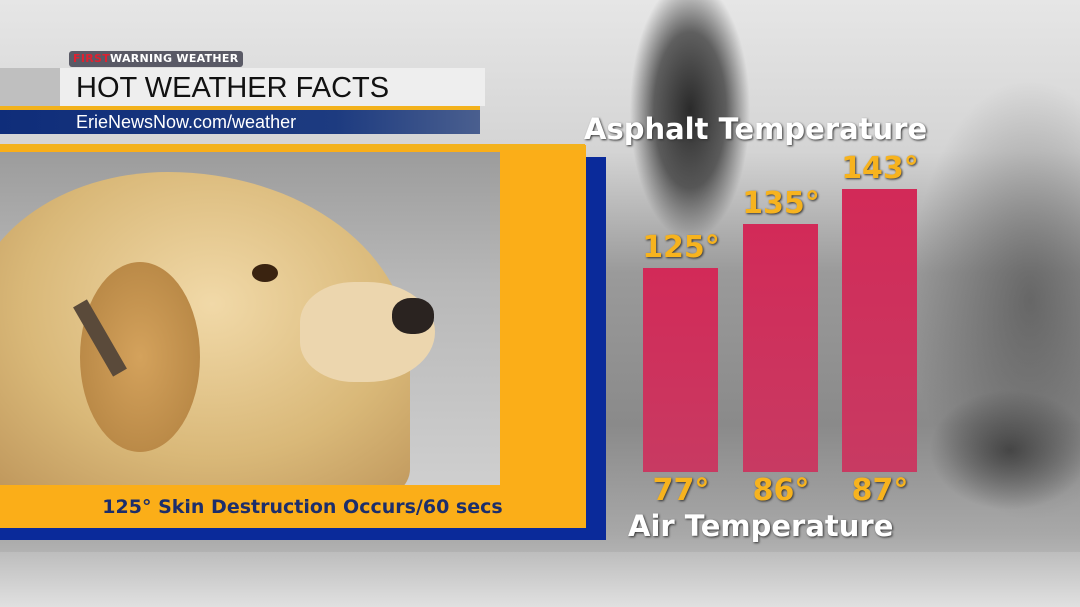 The height and width of the screenshot is (607, 1080). What do you see at coordinates (880, 169) in the screenshot?
I see `bar-value-label: 143°` at bounding box center [880, 169].